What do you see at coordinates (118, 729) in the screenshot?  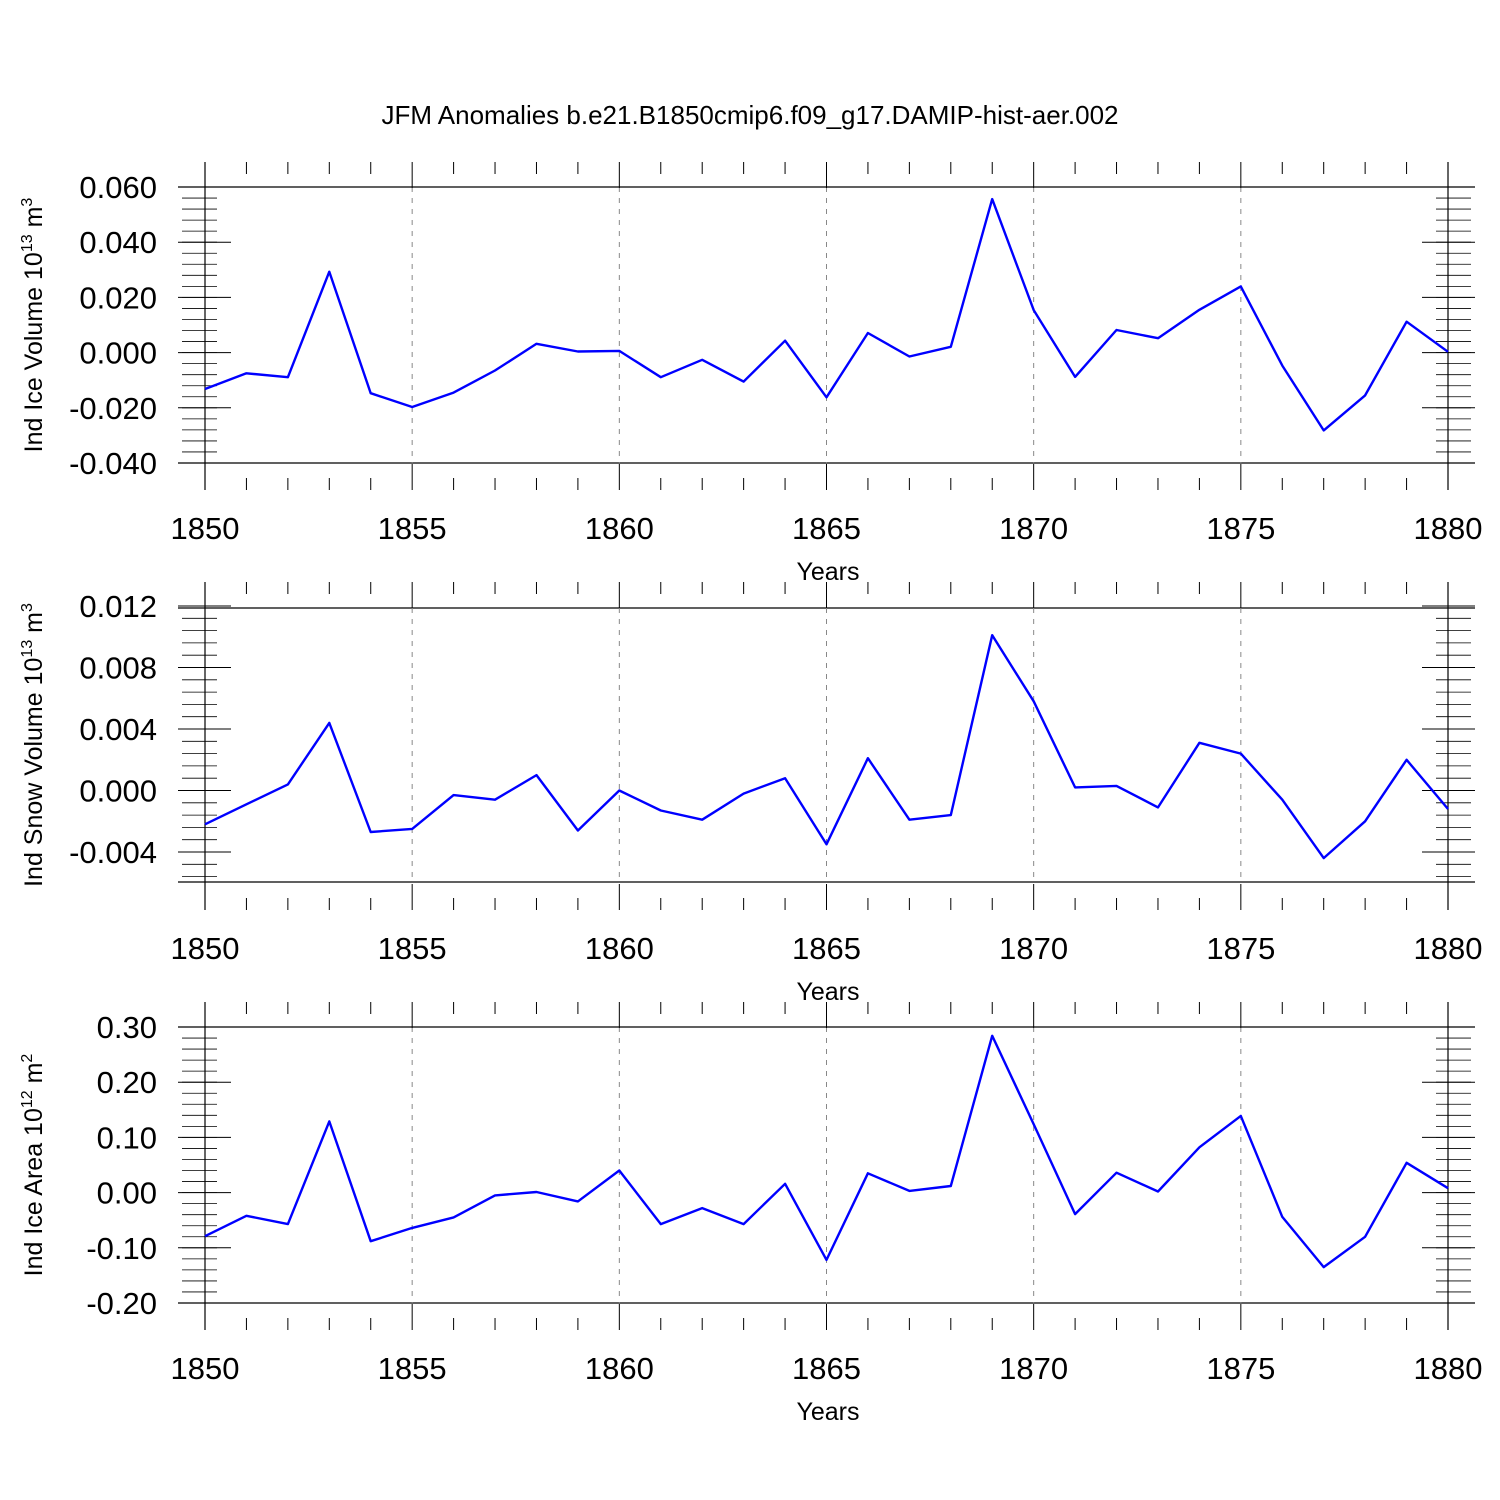 I see `y-tick-label: 0.004` at bounding box center [118, 729].